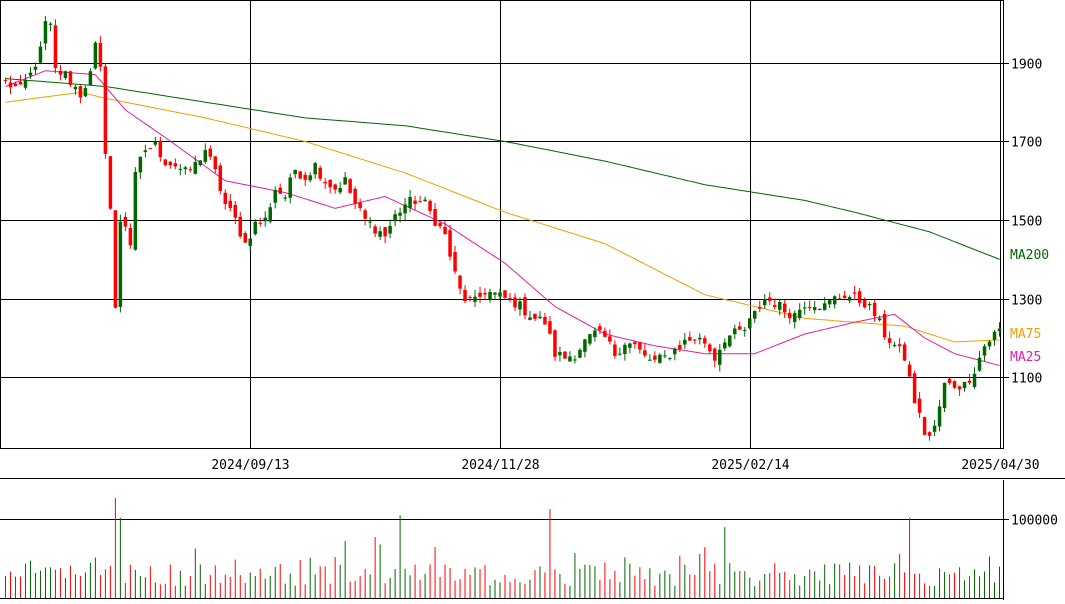 The height and width of the screenshot is (604, 1065). Describe the element at coordinates (1026, 301) in the screenshot. I see `price-tick-label: 1300` at that location.